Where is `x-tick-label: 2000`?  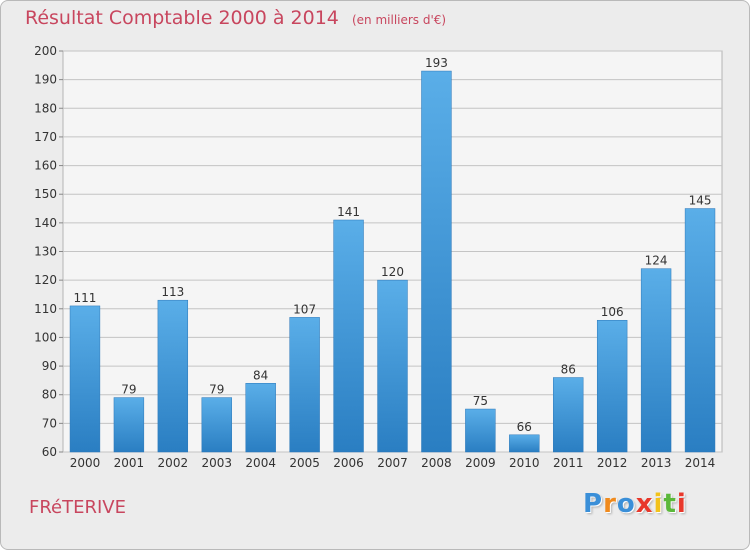 x-tick-label: 2000 is located at coordinates (85, 463).